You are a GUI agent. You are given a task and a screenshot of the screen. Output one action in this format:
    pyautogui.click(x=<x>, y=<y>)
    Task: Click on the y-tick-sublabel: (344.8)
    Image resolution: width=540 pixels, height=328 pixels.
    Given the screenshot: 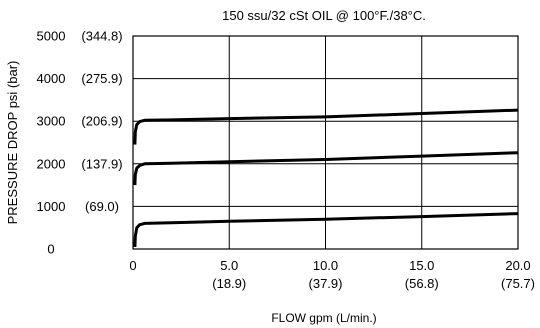 What is the action you would take?
    pyautogui.click(x=101, y=36)
    